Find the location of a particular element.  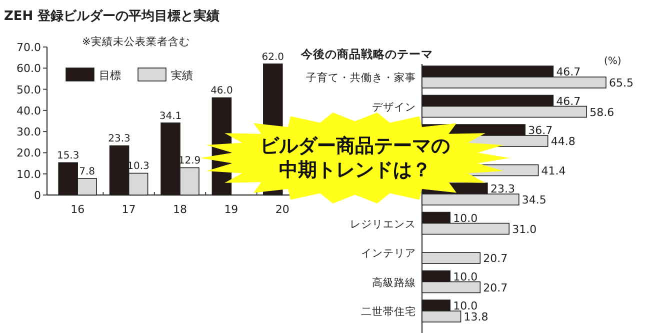

y-tick-label: レジリエンス is located at coordinates (383, 224).